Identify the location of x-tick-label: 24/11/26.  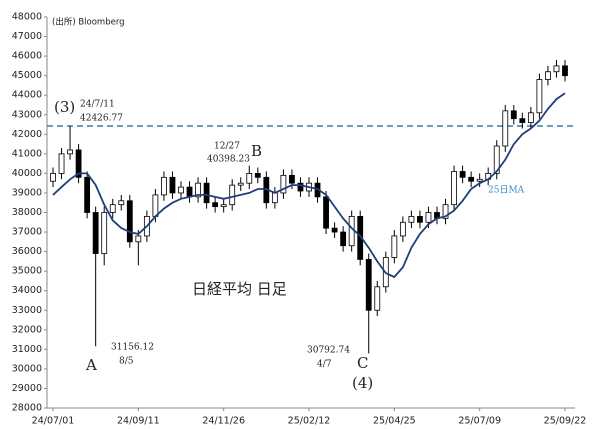
(223, 421).